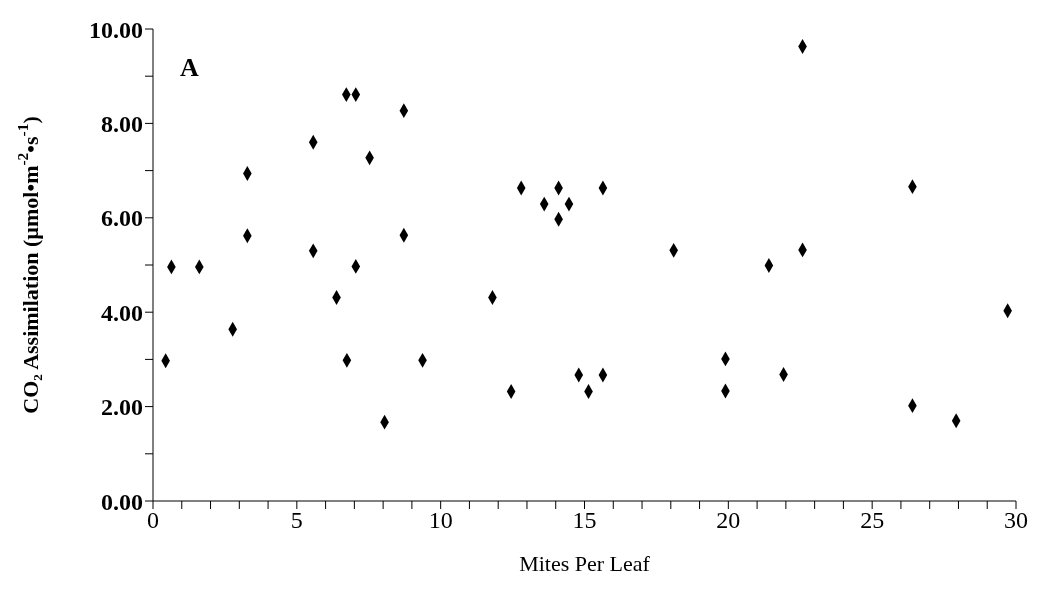 The width and height of the screenshot is (1044, 595). I want to click on x-tick-label: 30, so click(1016, 520).